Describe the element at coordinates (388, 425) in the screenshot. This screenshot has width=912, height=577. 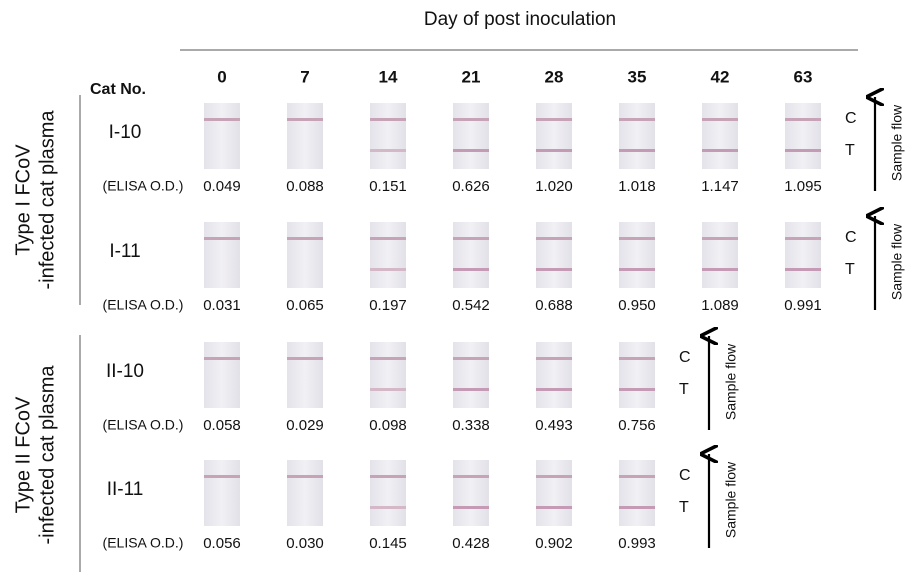
I see `od-value: 0.098` at that location.